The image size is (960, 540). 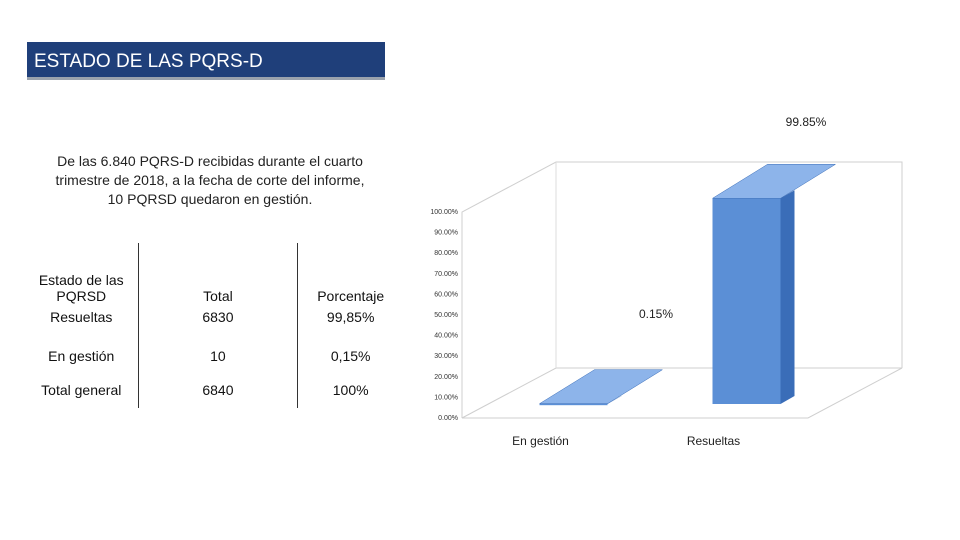 What do you see at coordinates (446, 356) in the screenshot?
I see `y-tick-label: 30.00%` at bounding box center [446, 356].